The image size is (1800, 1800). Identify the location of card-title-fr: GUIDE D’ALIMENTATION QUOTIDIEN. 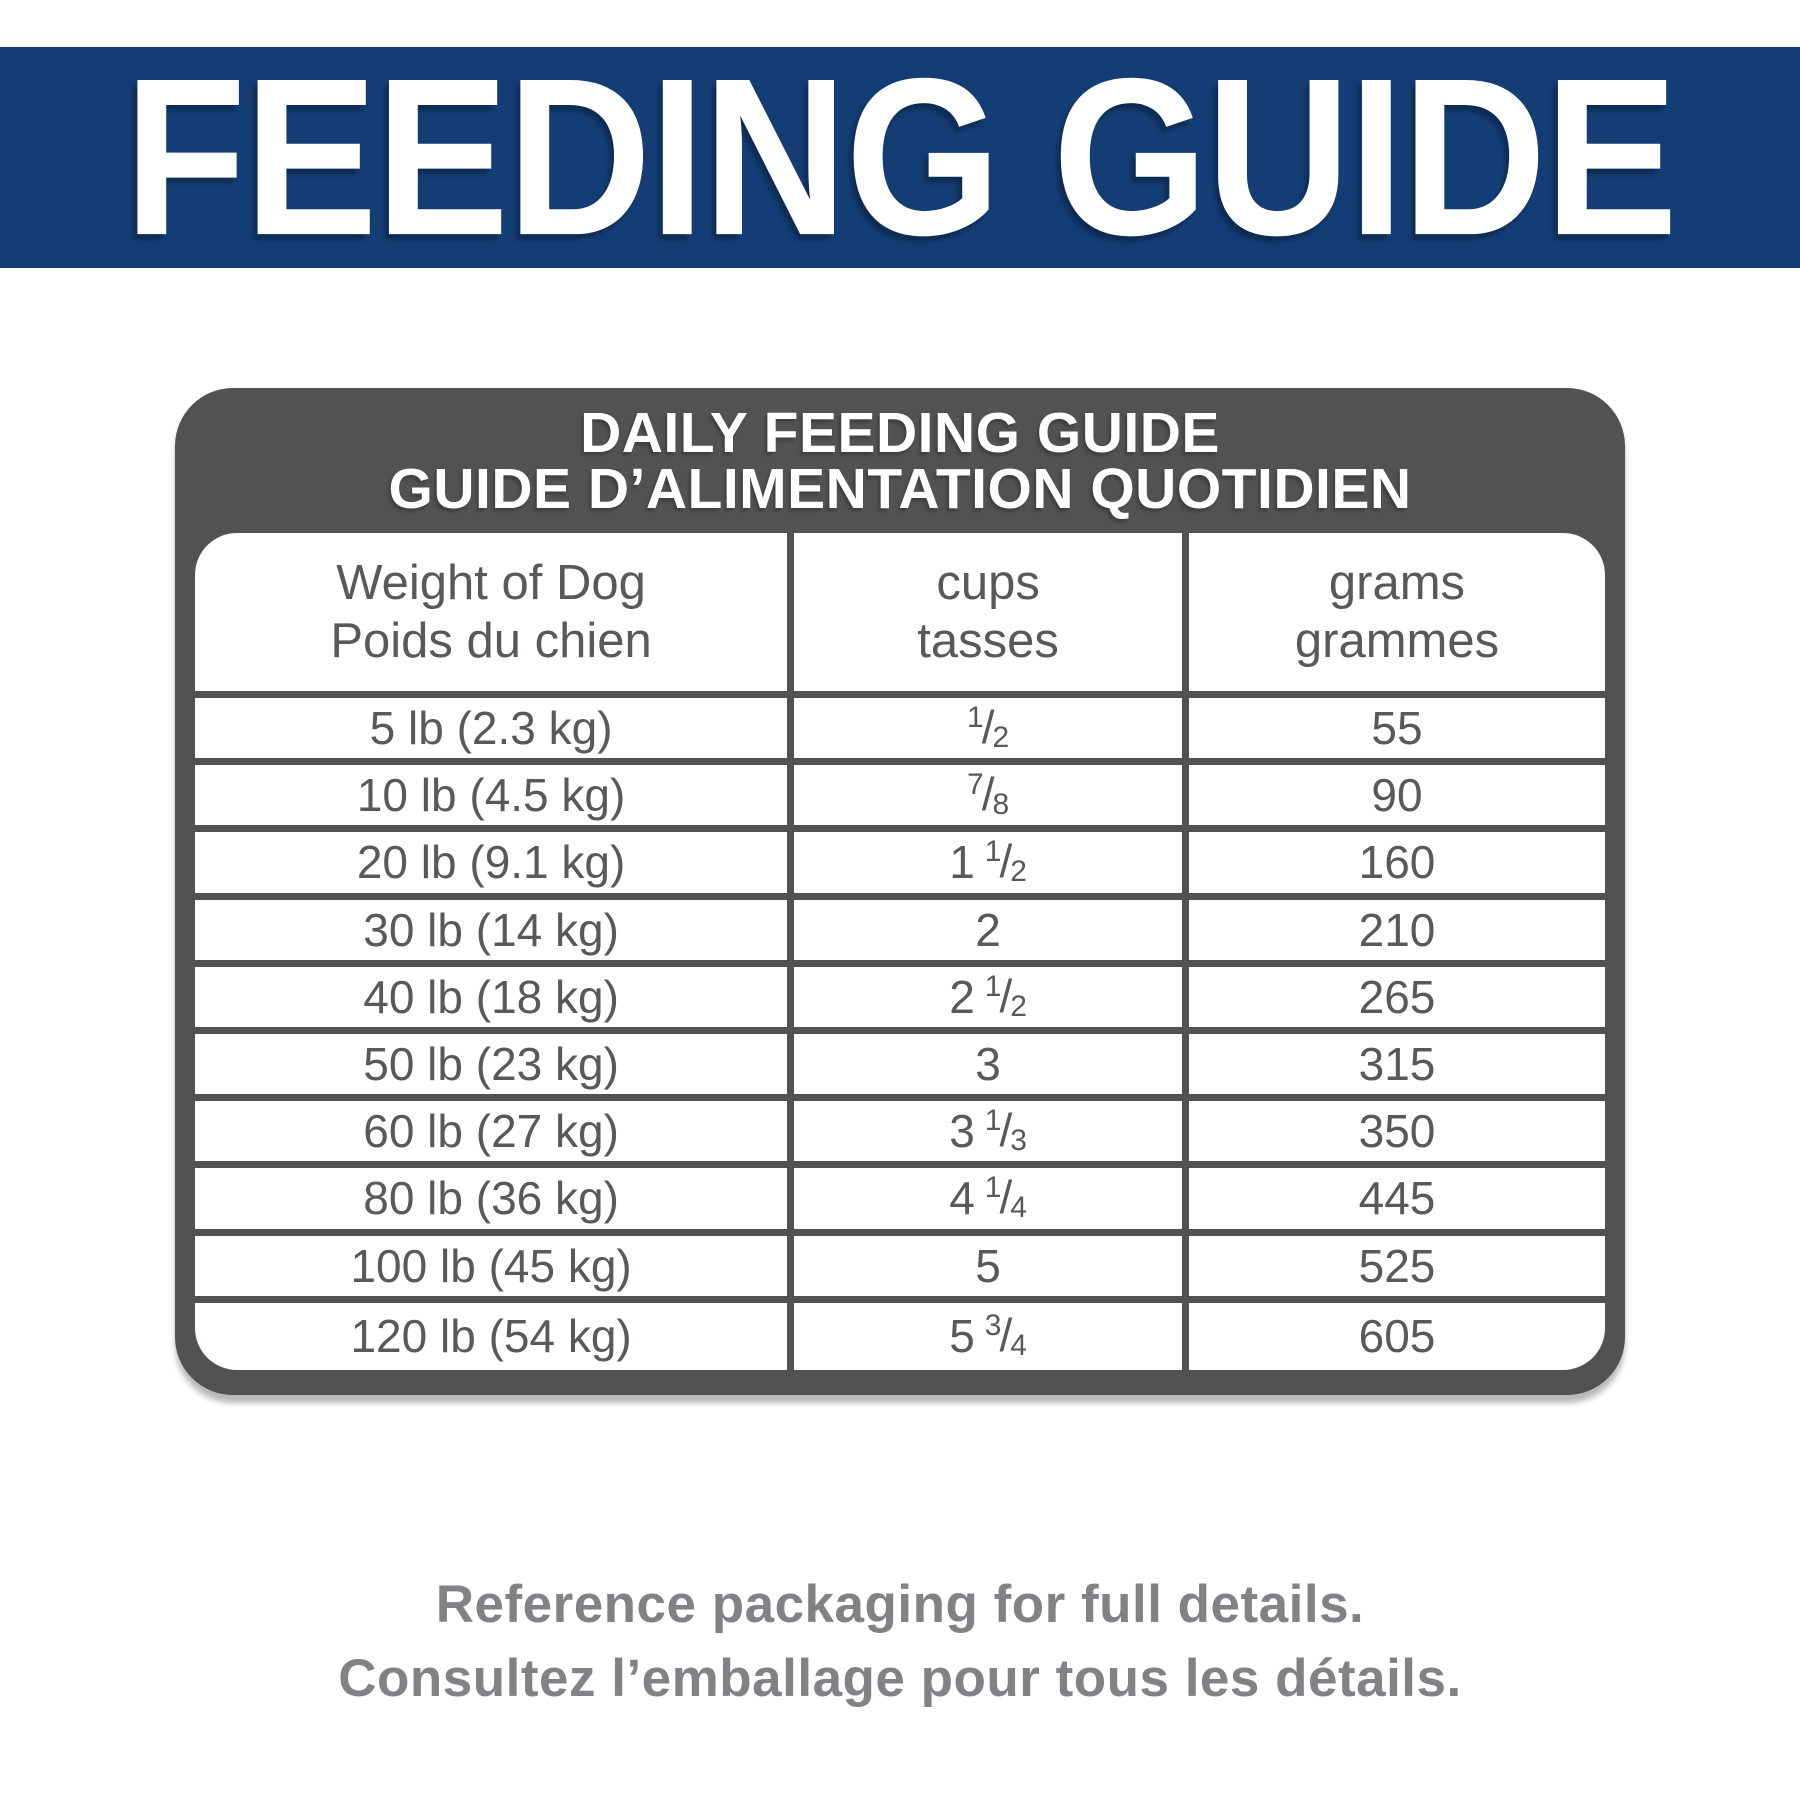
(900, 488).